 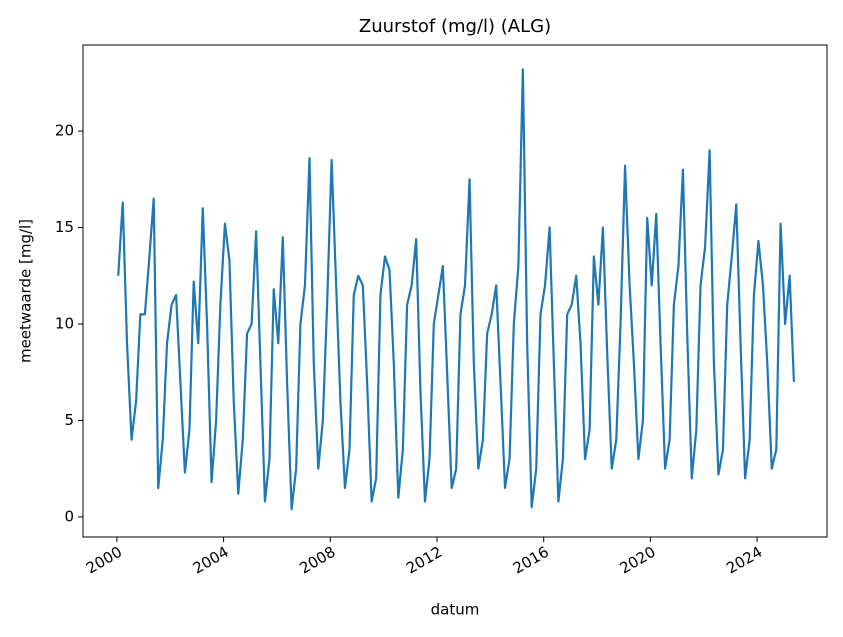 What do you see at coordinates (424, 560) in the screenshot?
I see `x-tick-label: 2012` at bounding box center [424, 560].